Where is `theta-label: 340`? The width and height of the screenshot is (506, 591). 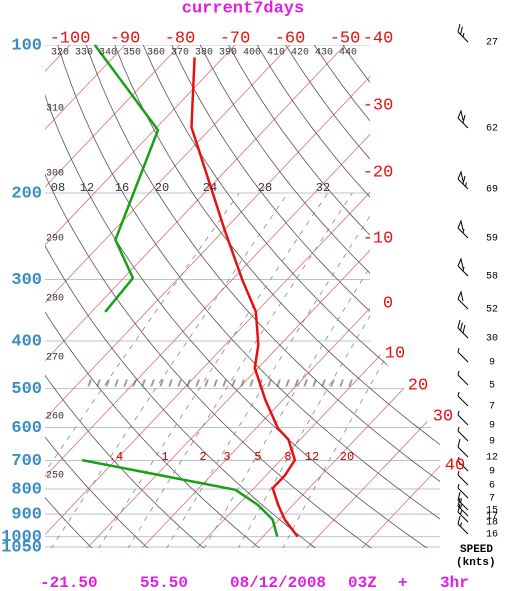
theta-label: 340 is located at coordinates (108, 53).